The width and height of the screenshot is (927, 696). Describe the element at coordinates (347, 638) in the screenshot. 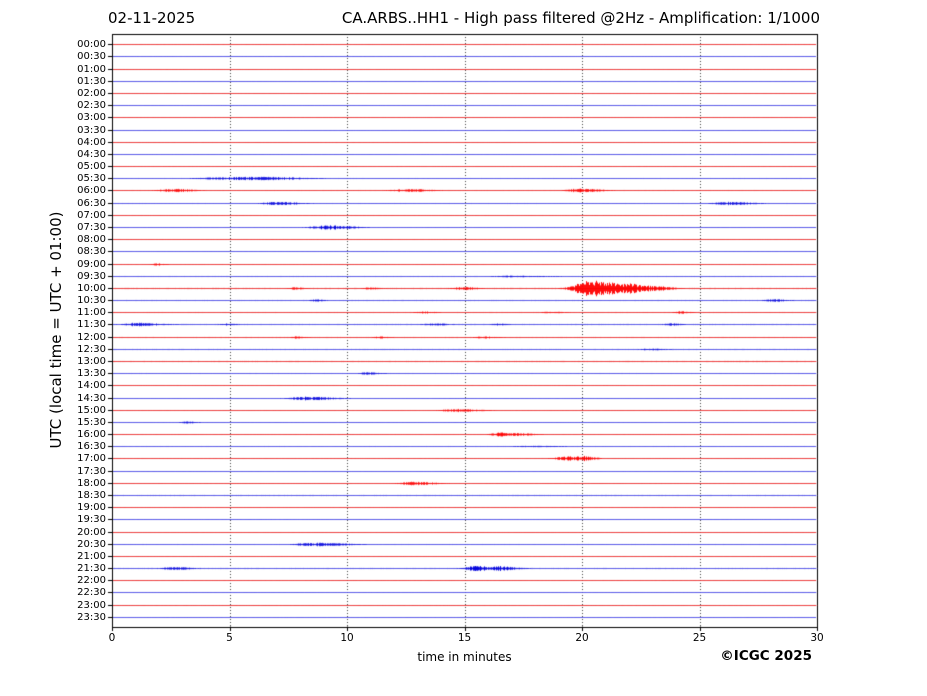

I see `x-tick-label: 10` at that location.